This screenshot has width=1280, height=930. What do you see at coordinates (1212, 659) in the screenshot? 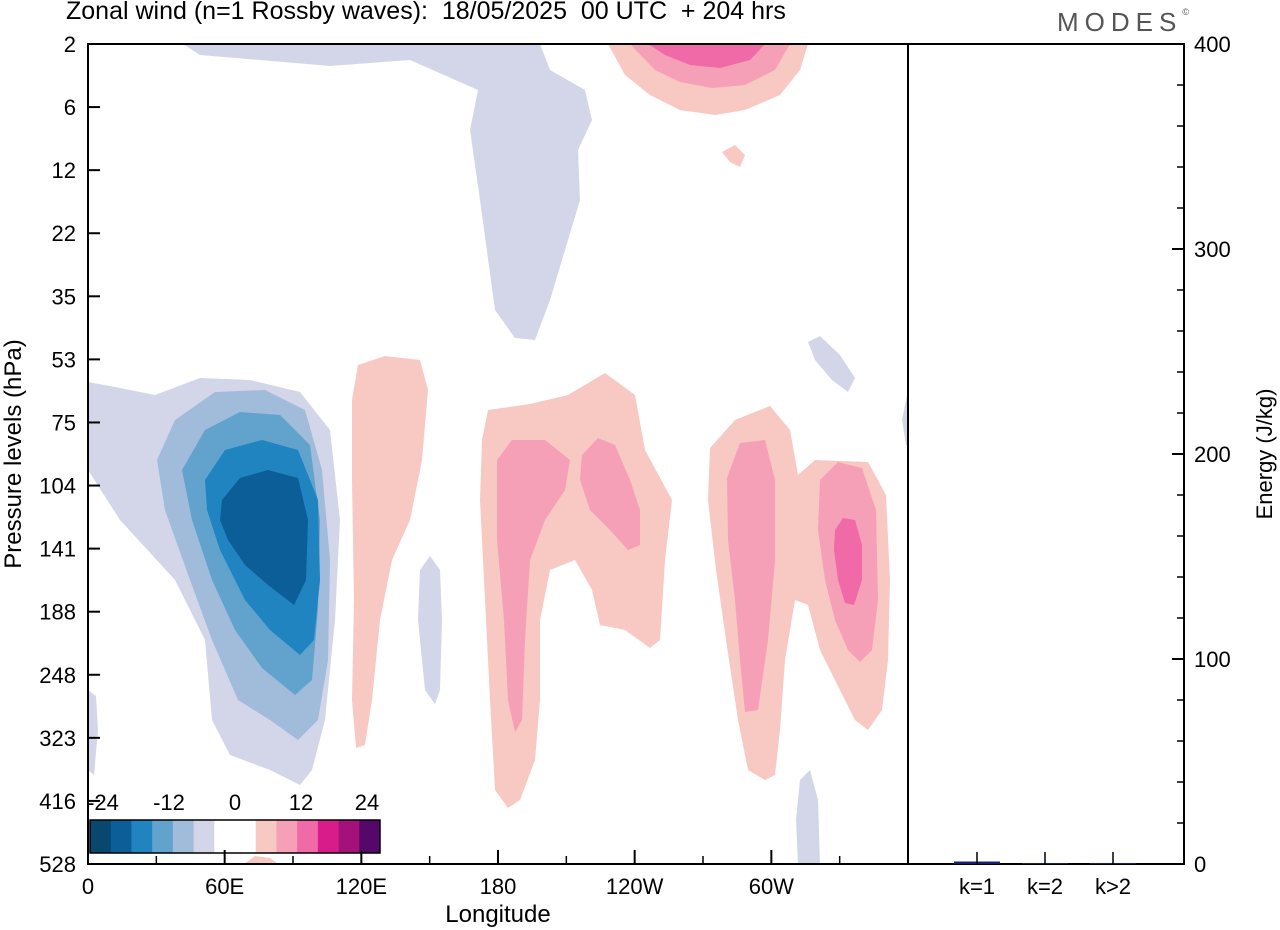
I see `energy-tick-label: 100` at bounding box center [1212, 659].